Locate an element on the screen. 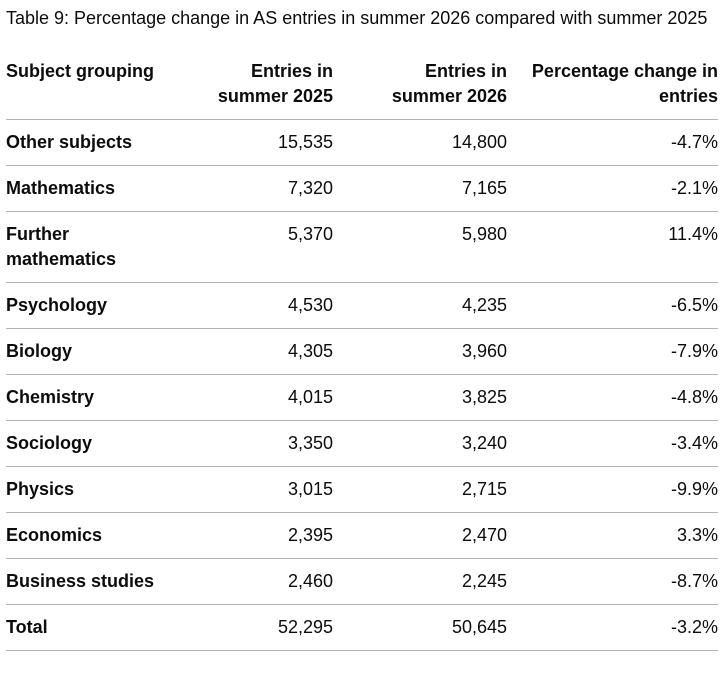 This screenshot has height=686, width=727. row-label-cell: Biology is located at coordinates (103, 351).